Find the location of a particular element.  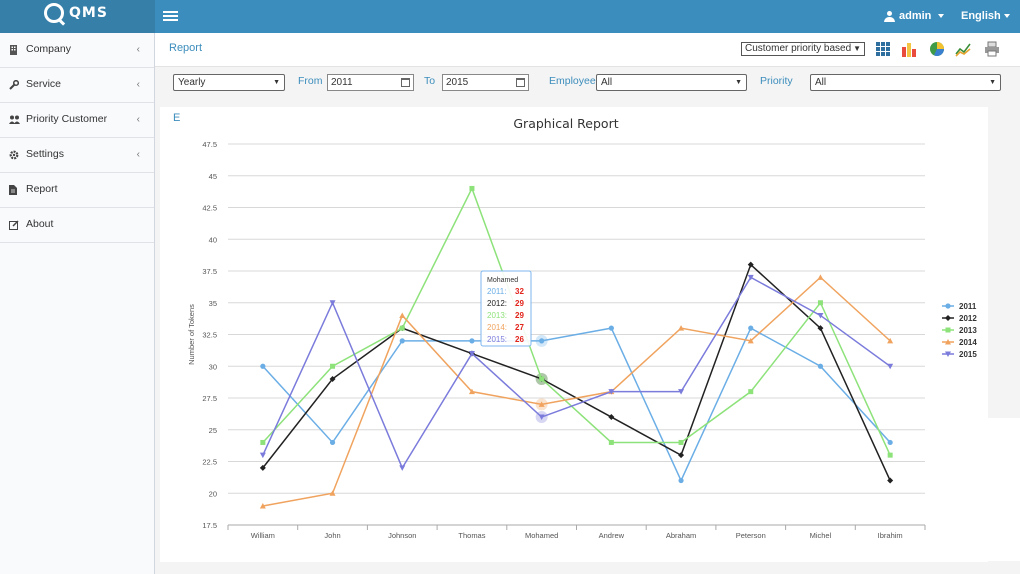

legend-label: 2011 is located at coordinates (968, 306).